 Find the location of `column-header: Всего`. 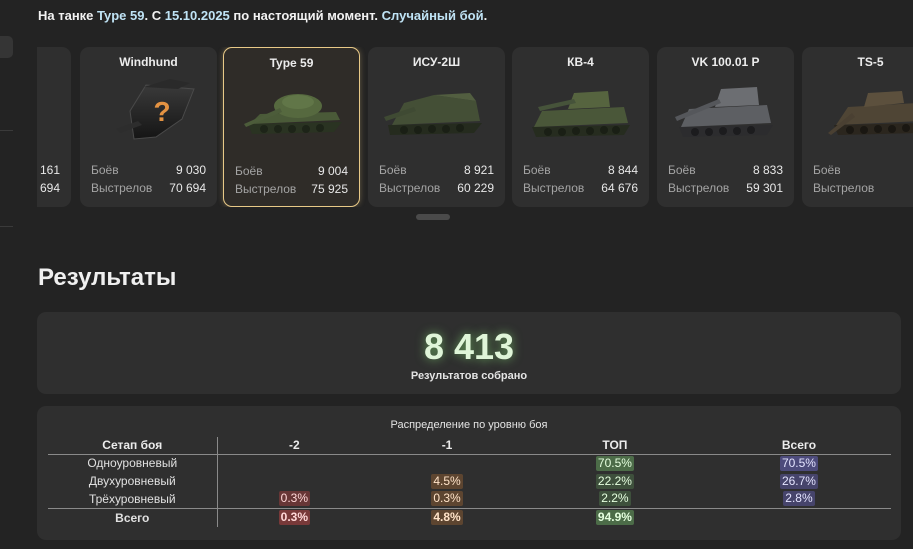

column-header: Всего is located at coordinates (798, 446).